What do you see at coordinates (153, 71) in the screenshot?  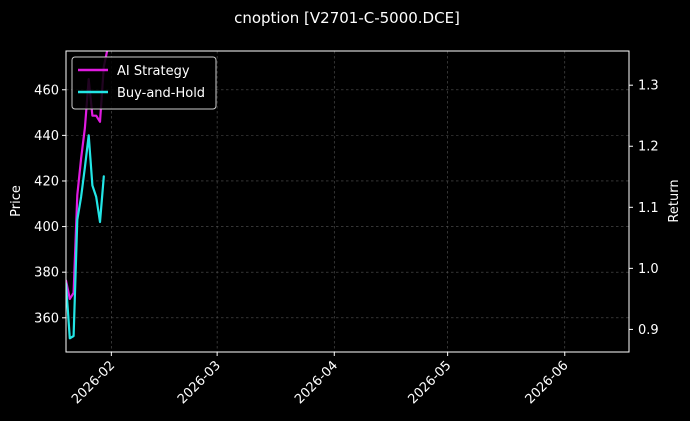 I see `legend-label-ai-strategy: AI Strategy` at bounding box center [153, 71].